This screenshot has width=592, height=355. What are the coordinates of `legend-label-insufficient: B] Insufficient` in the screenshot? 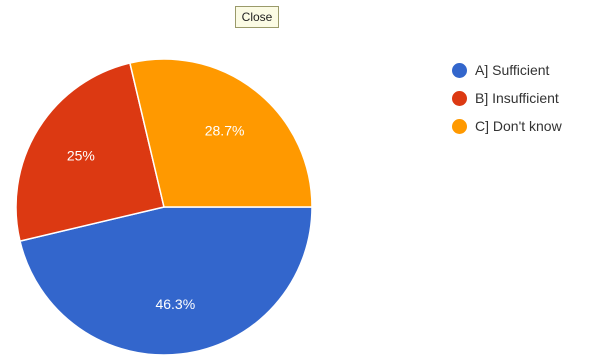 It's located at (517, 98).